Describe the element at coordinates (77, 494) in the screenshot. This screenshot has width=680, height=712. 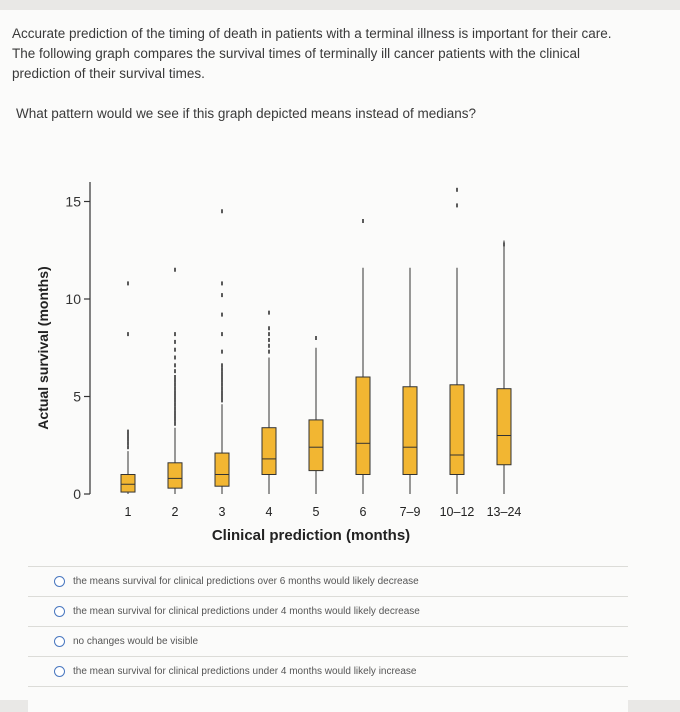
I see `y-tick-label: 0` at that location.